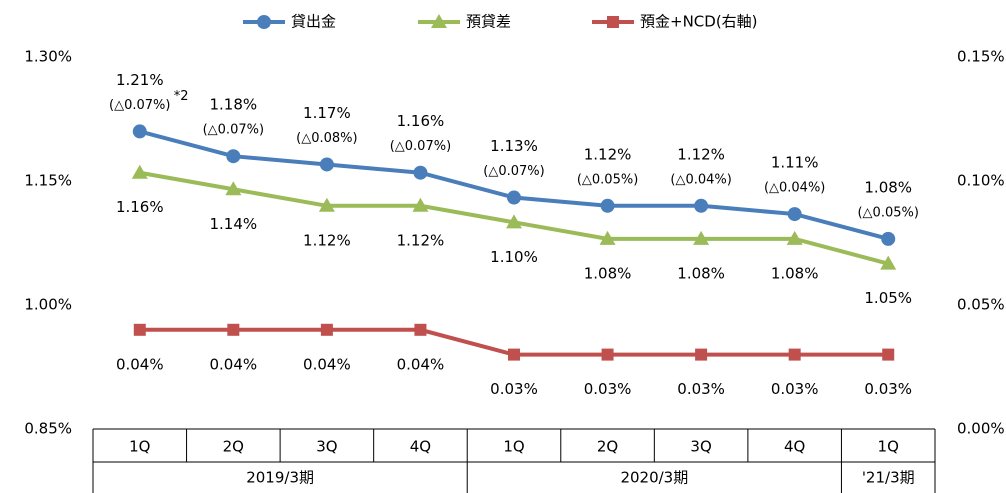 The height and width of the screenshot is (493, 1006). I want to click on data-label: 1.18%, so click(234, 105).